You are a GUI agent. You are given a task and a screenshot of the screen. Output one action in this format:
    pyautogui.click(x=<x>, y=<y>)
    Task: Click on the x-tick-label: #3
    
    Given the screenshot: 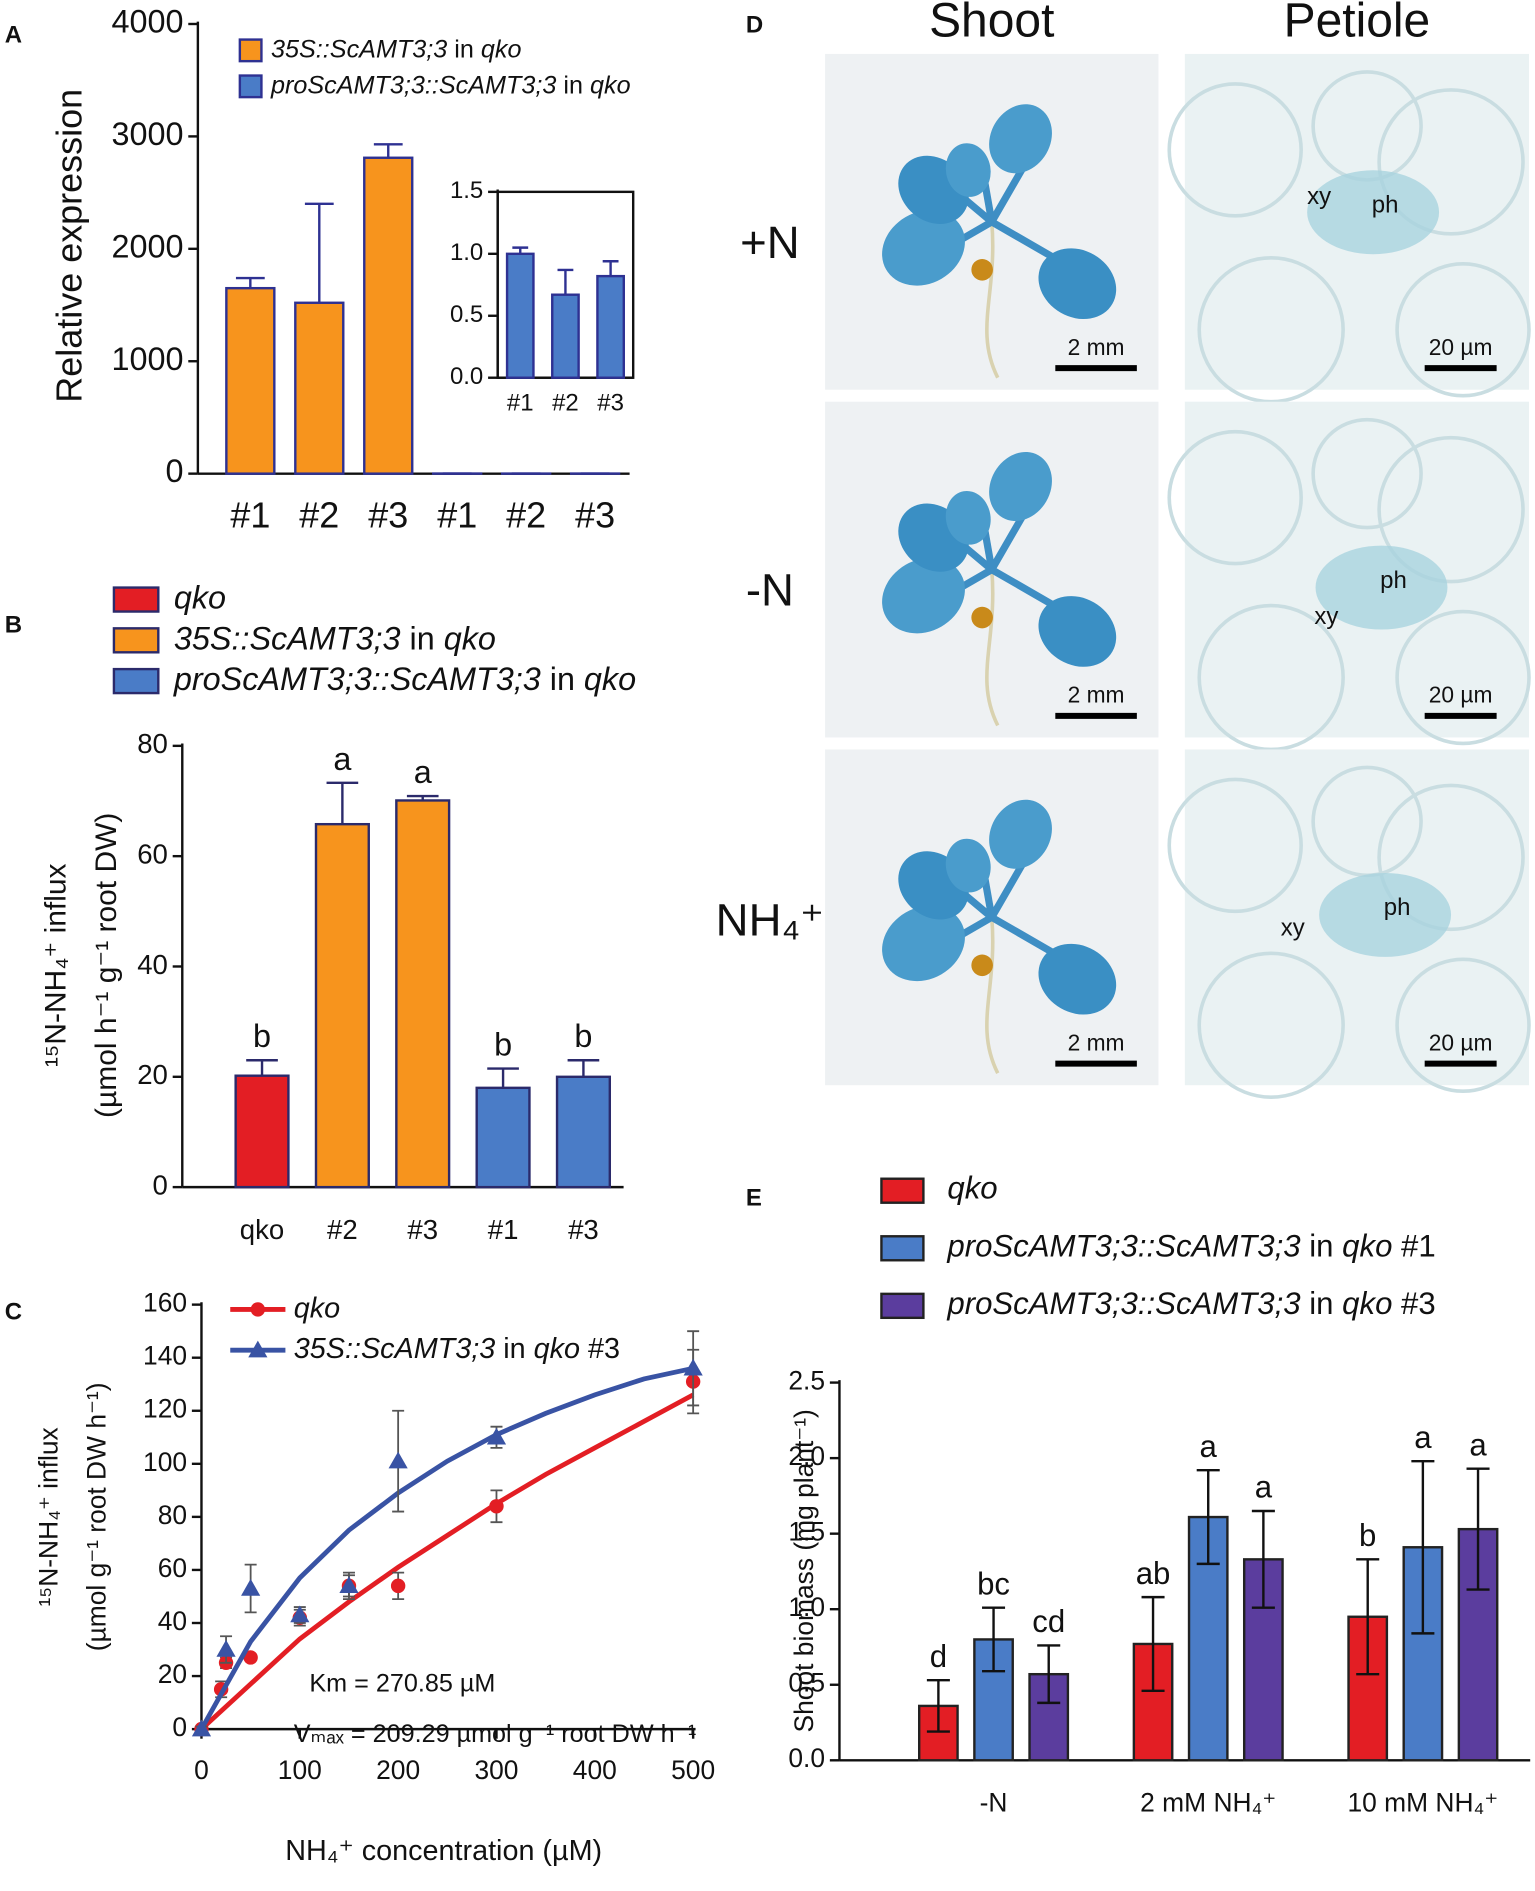 What is the action you would take?
    pyautogui.click(x=610, y=402)
    